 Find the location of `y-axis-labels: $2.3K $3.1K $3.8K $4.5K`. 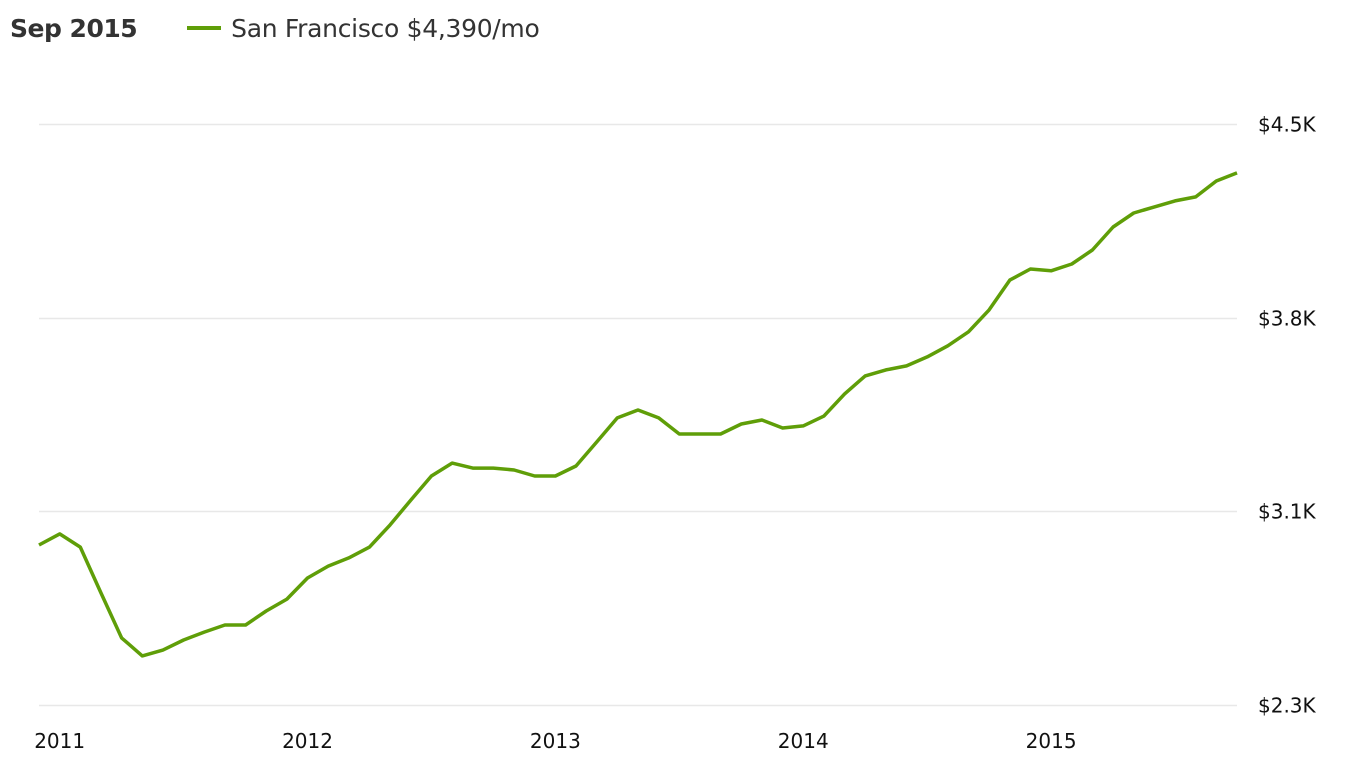

y-axis-labels: $2.3K $3.1K $3.8K $4.5K is located at coordinates (1287, 415).